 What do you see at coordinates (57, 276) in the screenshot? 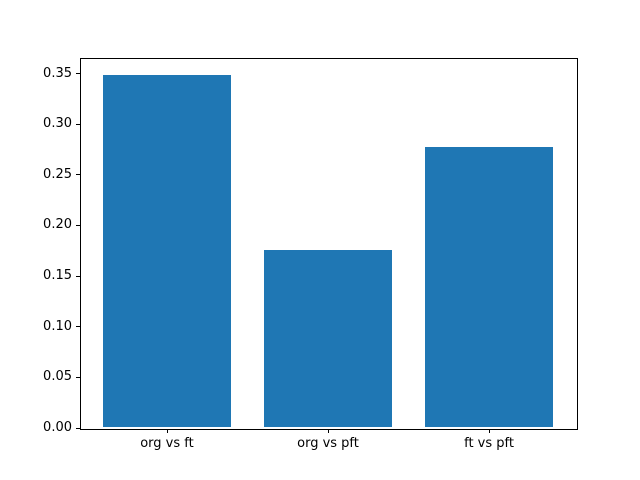
I see `y-tick-label: 0.15` at bounding box center [57, 276].